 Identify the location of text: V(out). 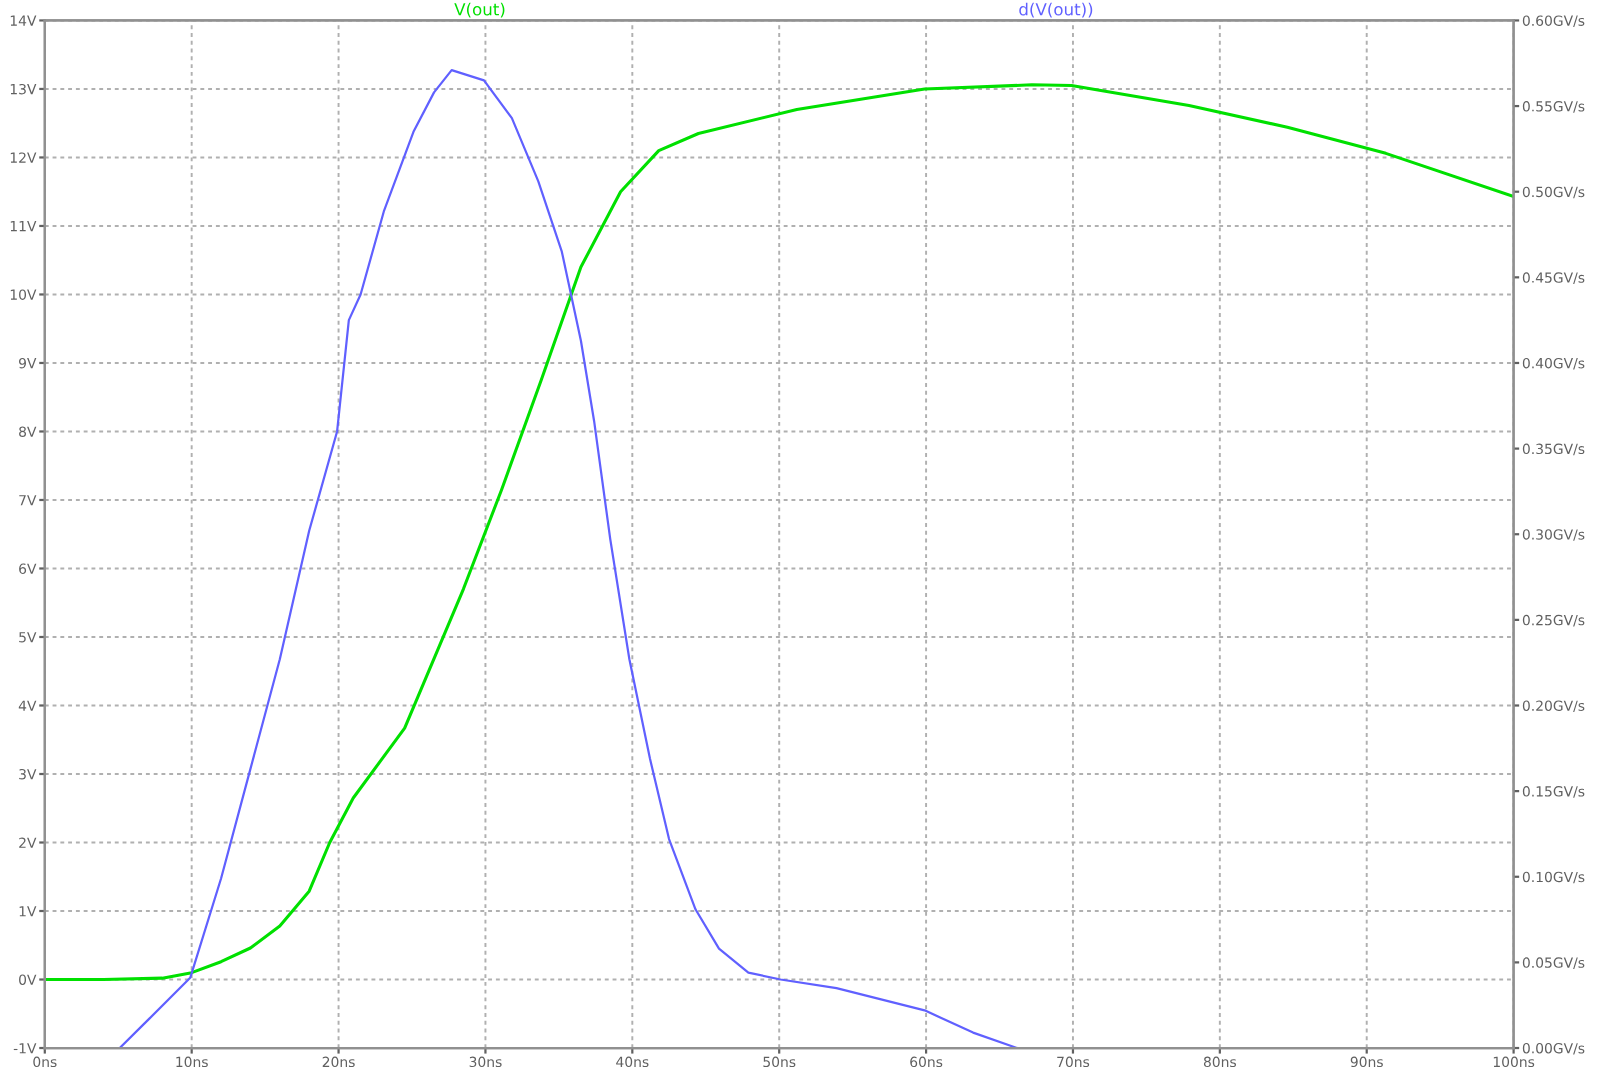
(479, 10).